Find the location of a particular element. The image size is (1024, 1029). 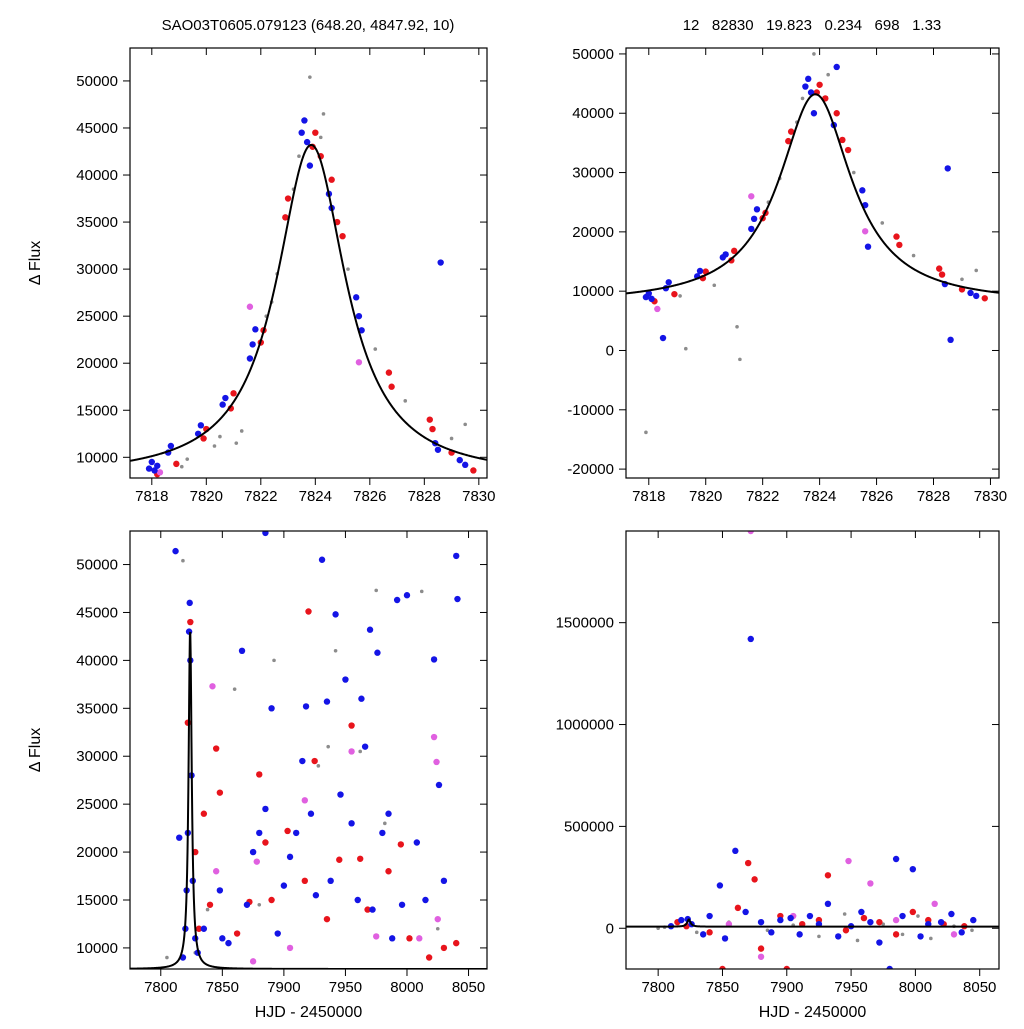

x-tick-label: 7818 is located at coordinates (151, 496).